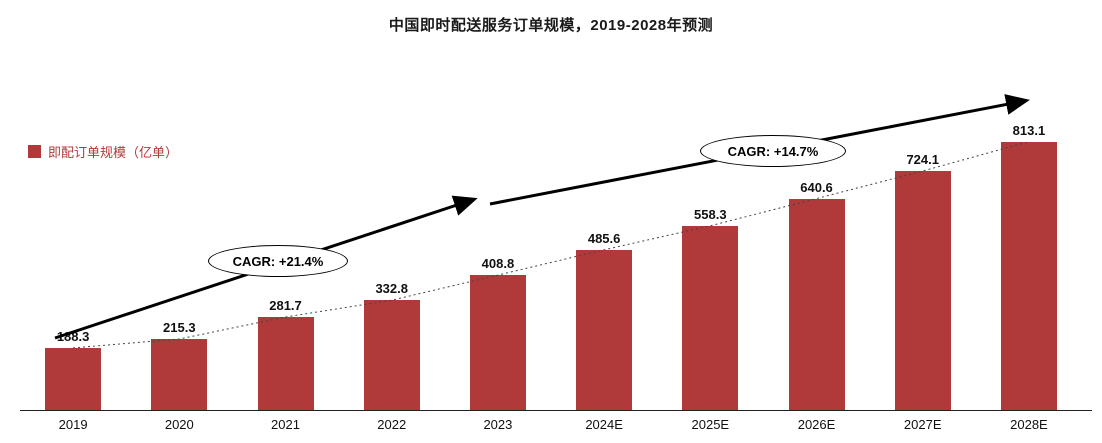  Describe the element at coordinates (816, 424) in the screenshot. I see `x-axis-tick-label: 2026E` at that location.